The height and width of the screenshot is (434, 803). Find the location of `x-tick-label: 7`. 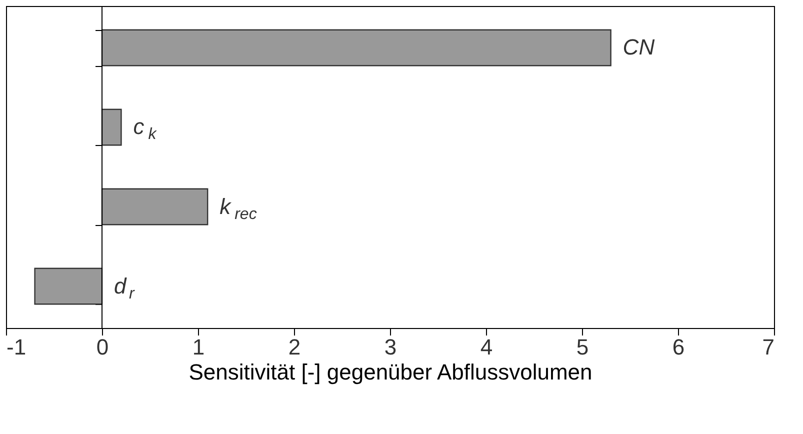

x-tick-label: 7 is located at coordinates (768, 347).